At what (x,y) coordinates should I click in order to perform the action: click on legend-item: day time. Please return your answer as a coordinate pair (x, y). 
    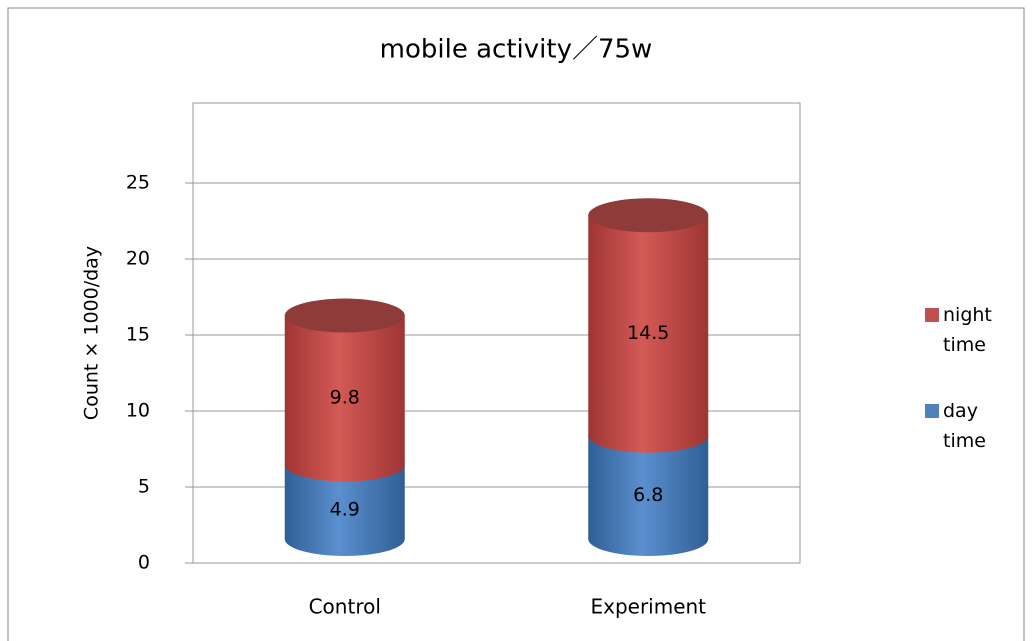
    Looking at the image, I should click on (965, 426).